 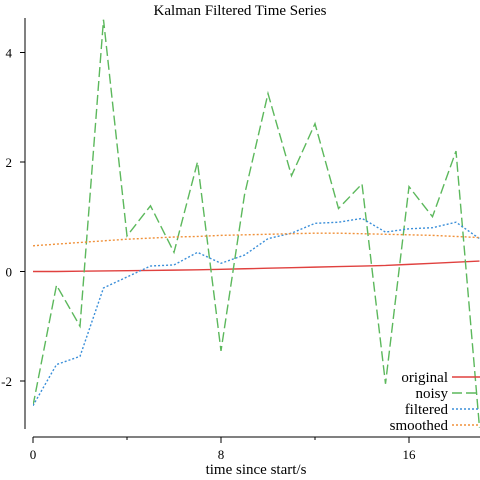 I want to click on legend-label-original: original, so click(x=424, y=378).